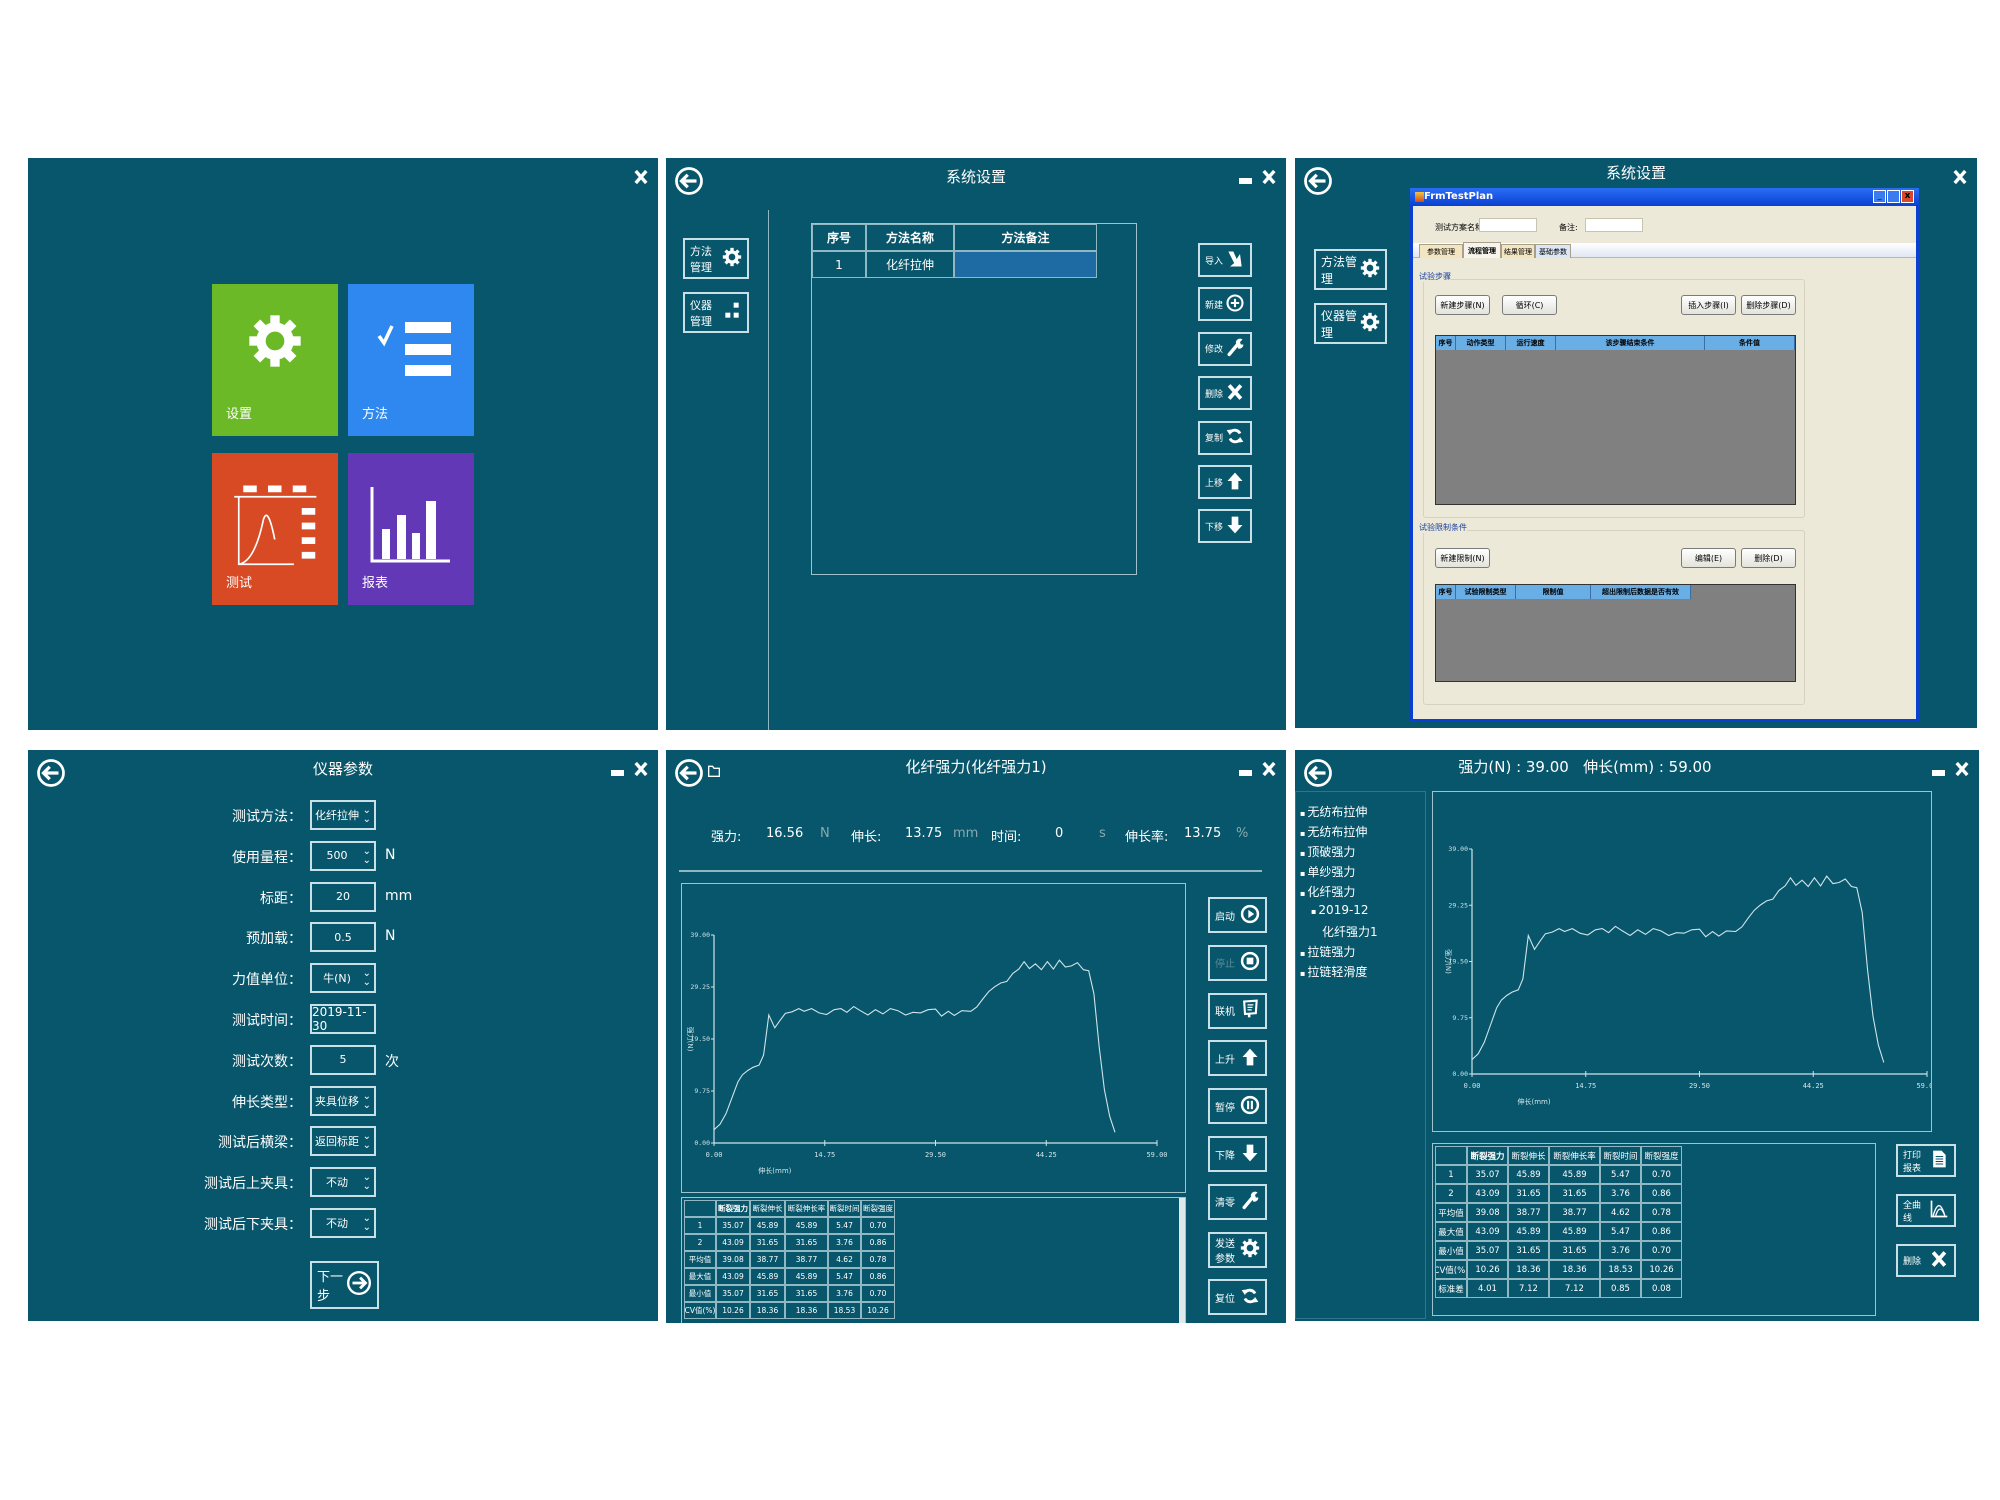  Describe the element at coordinates (1225, 482) in the screenshot. I see `action-button-5: 上移` at that location.